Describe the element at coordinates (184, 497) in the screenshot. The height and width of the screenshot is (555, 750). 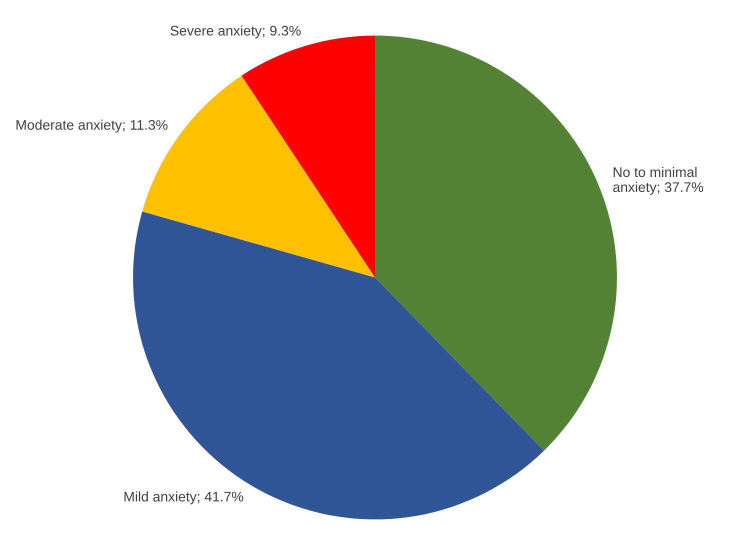
I see `slice-label: Mild anxiety; 41.7%` at that location.